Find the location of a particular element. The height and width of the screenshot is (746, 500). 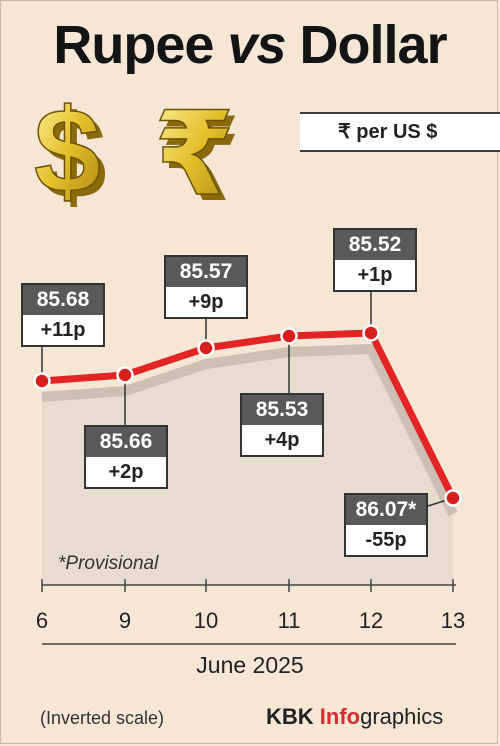

unit-label: ₹ per US $ is located at coordinates (400, 132).